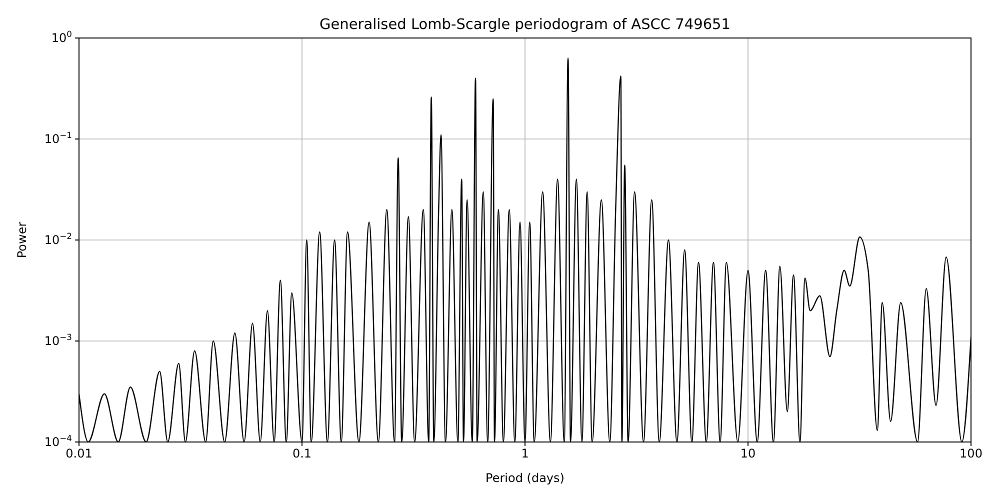 The image size is (1000, 500). I want to click on x-tick-label: 100, so click(971, 453).